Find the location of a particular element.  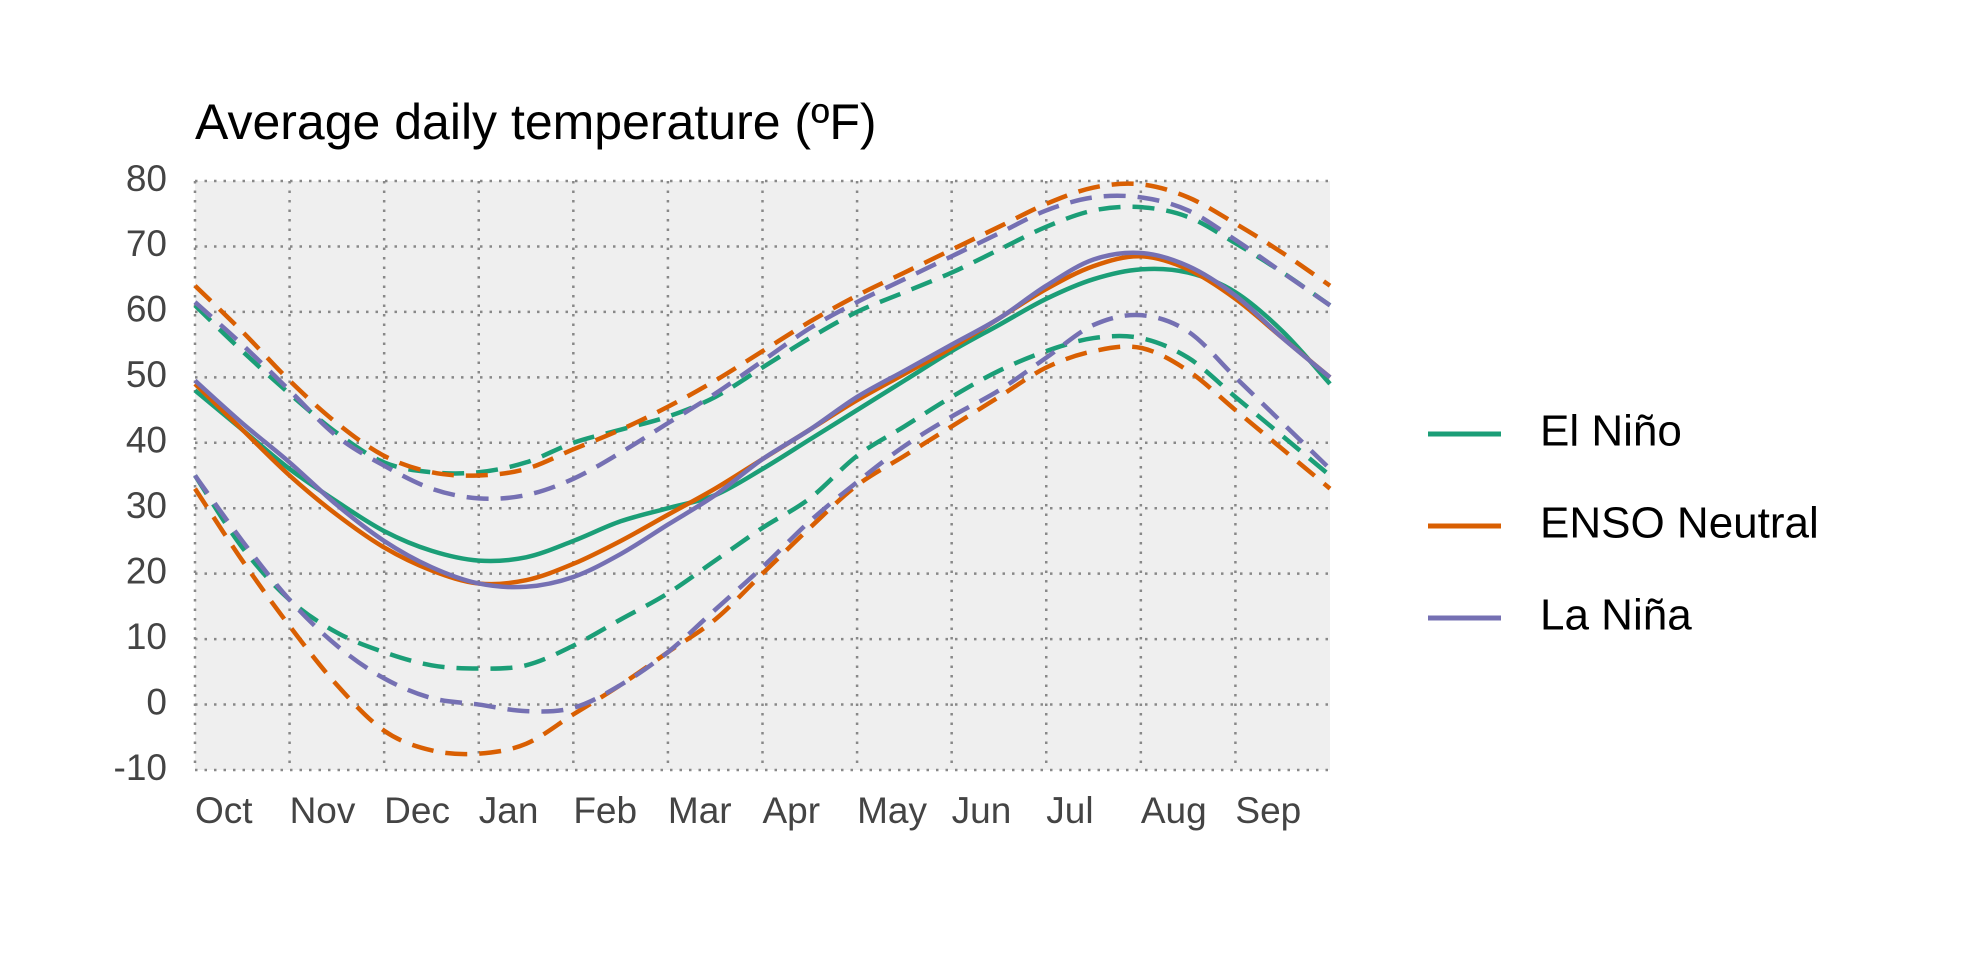

chart-title: Average daily temperature (ºF) is located at coordinates (536, 122).